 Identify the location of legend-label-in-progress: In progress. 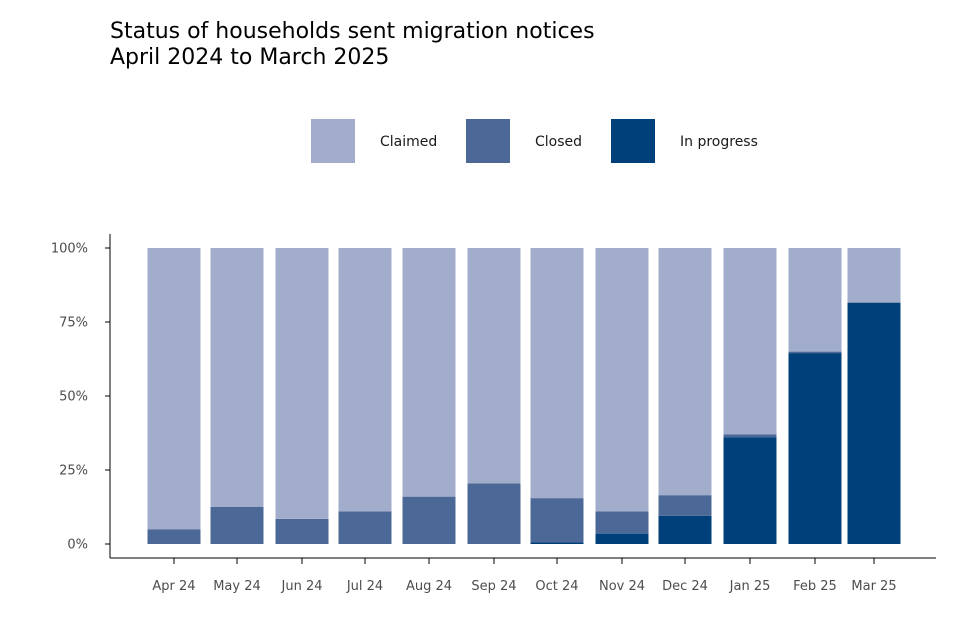
(719, 142).